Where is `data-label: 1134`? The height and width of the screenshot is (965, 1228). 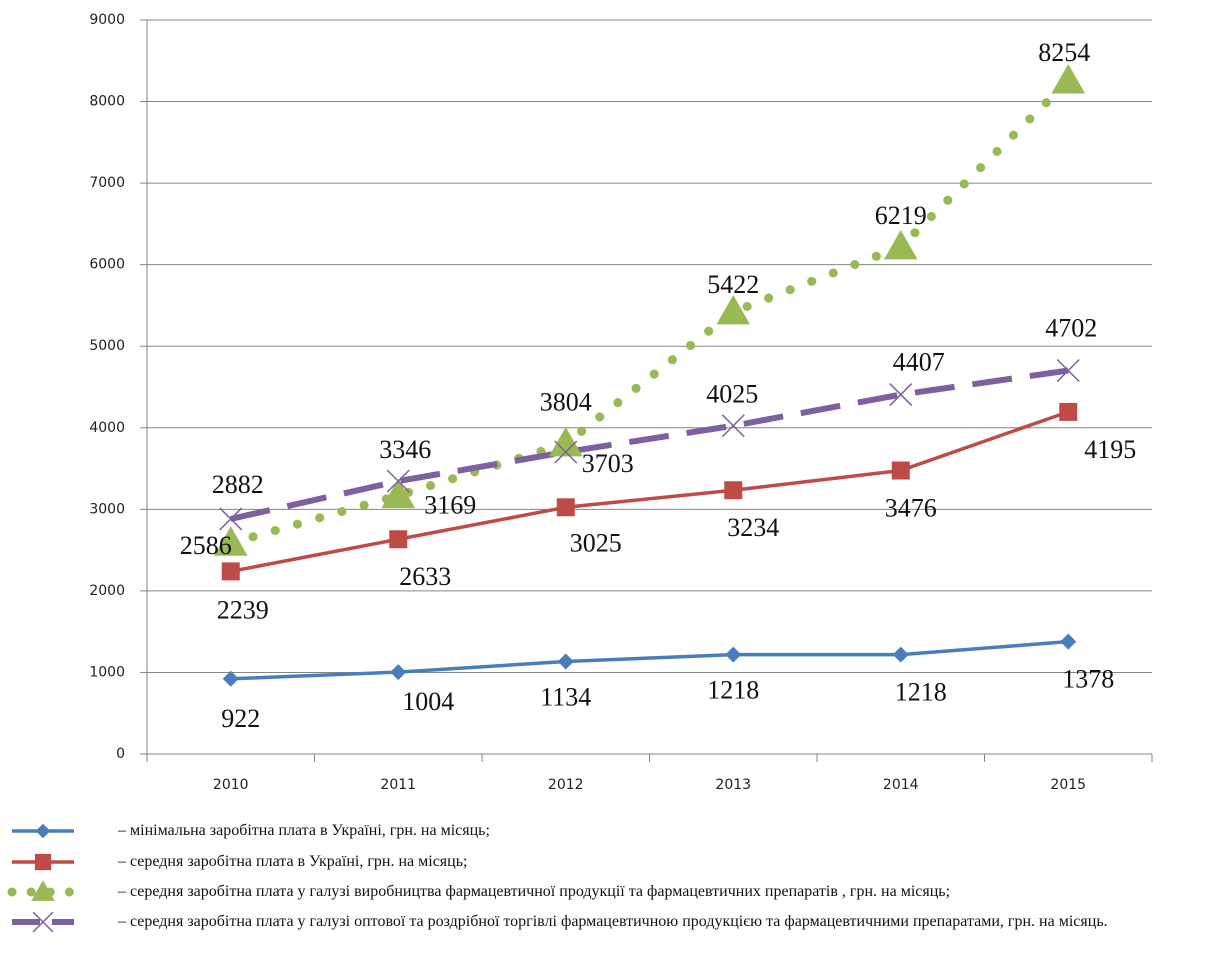
data-label: 1134 is located at coordinates (565, 696).